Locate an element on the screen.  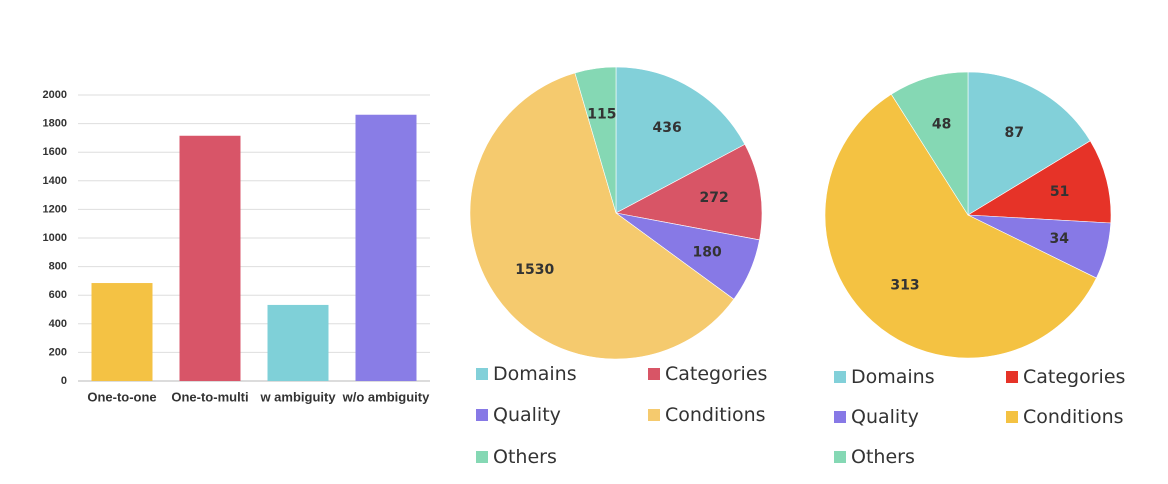
x-tick-label: One-to-multi is located at coordinates (209, 397).